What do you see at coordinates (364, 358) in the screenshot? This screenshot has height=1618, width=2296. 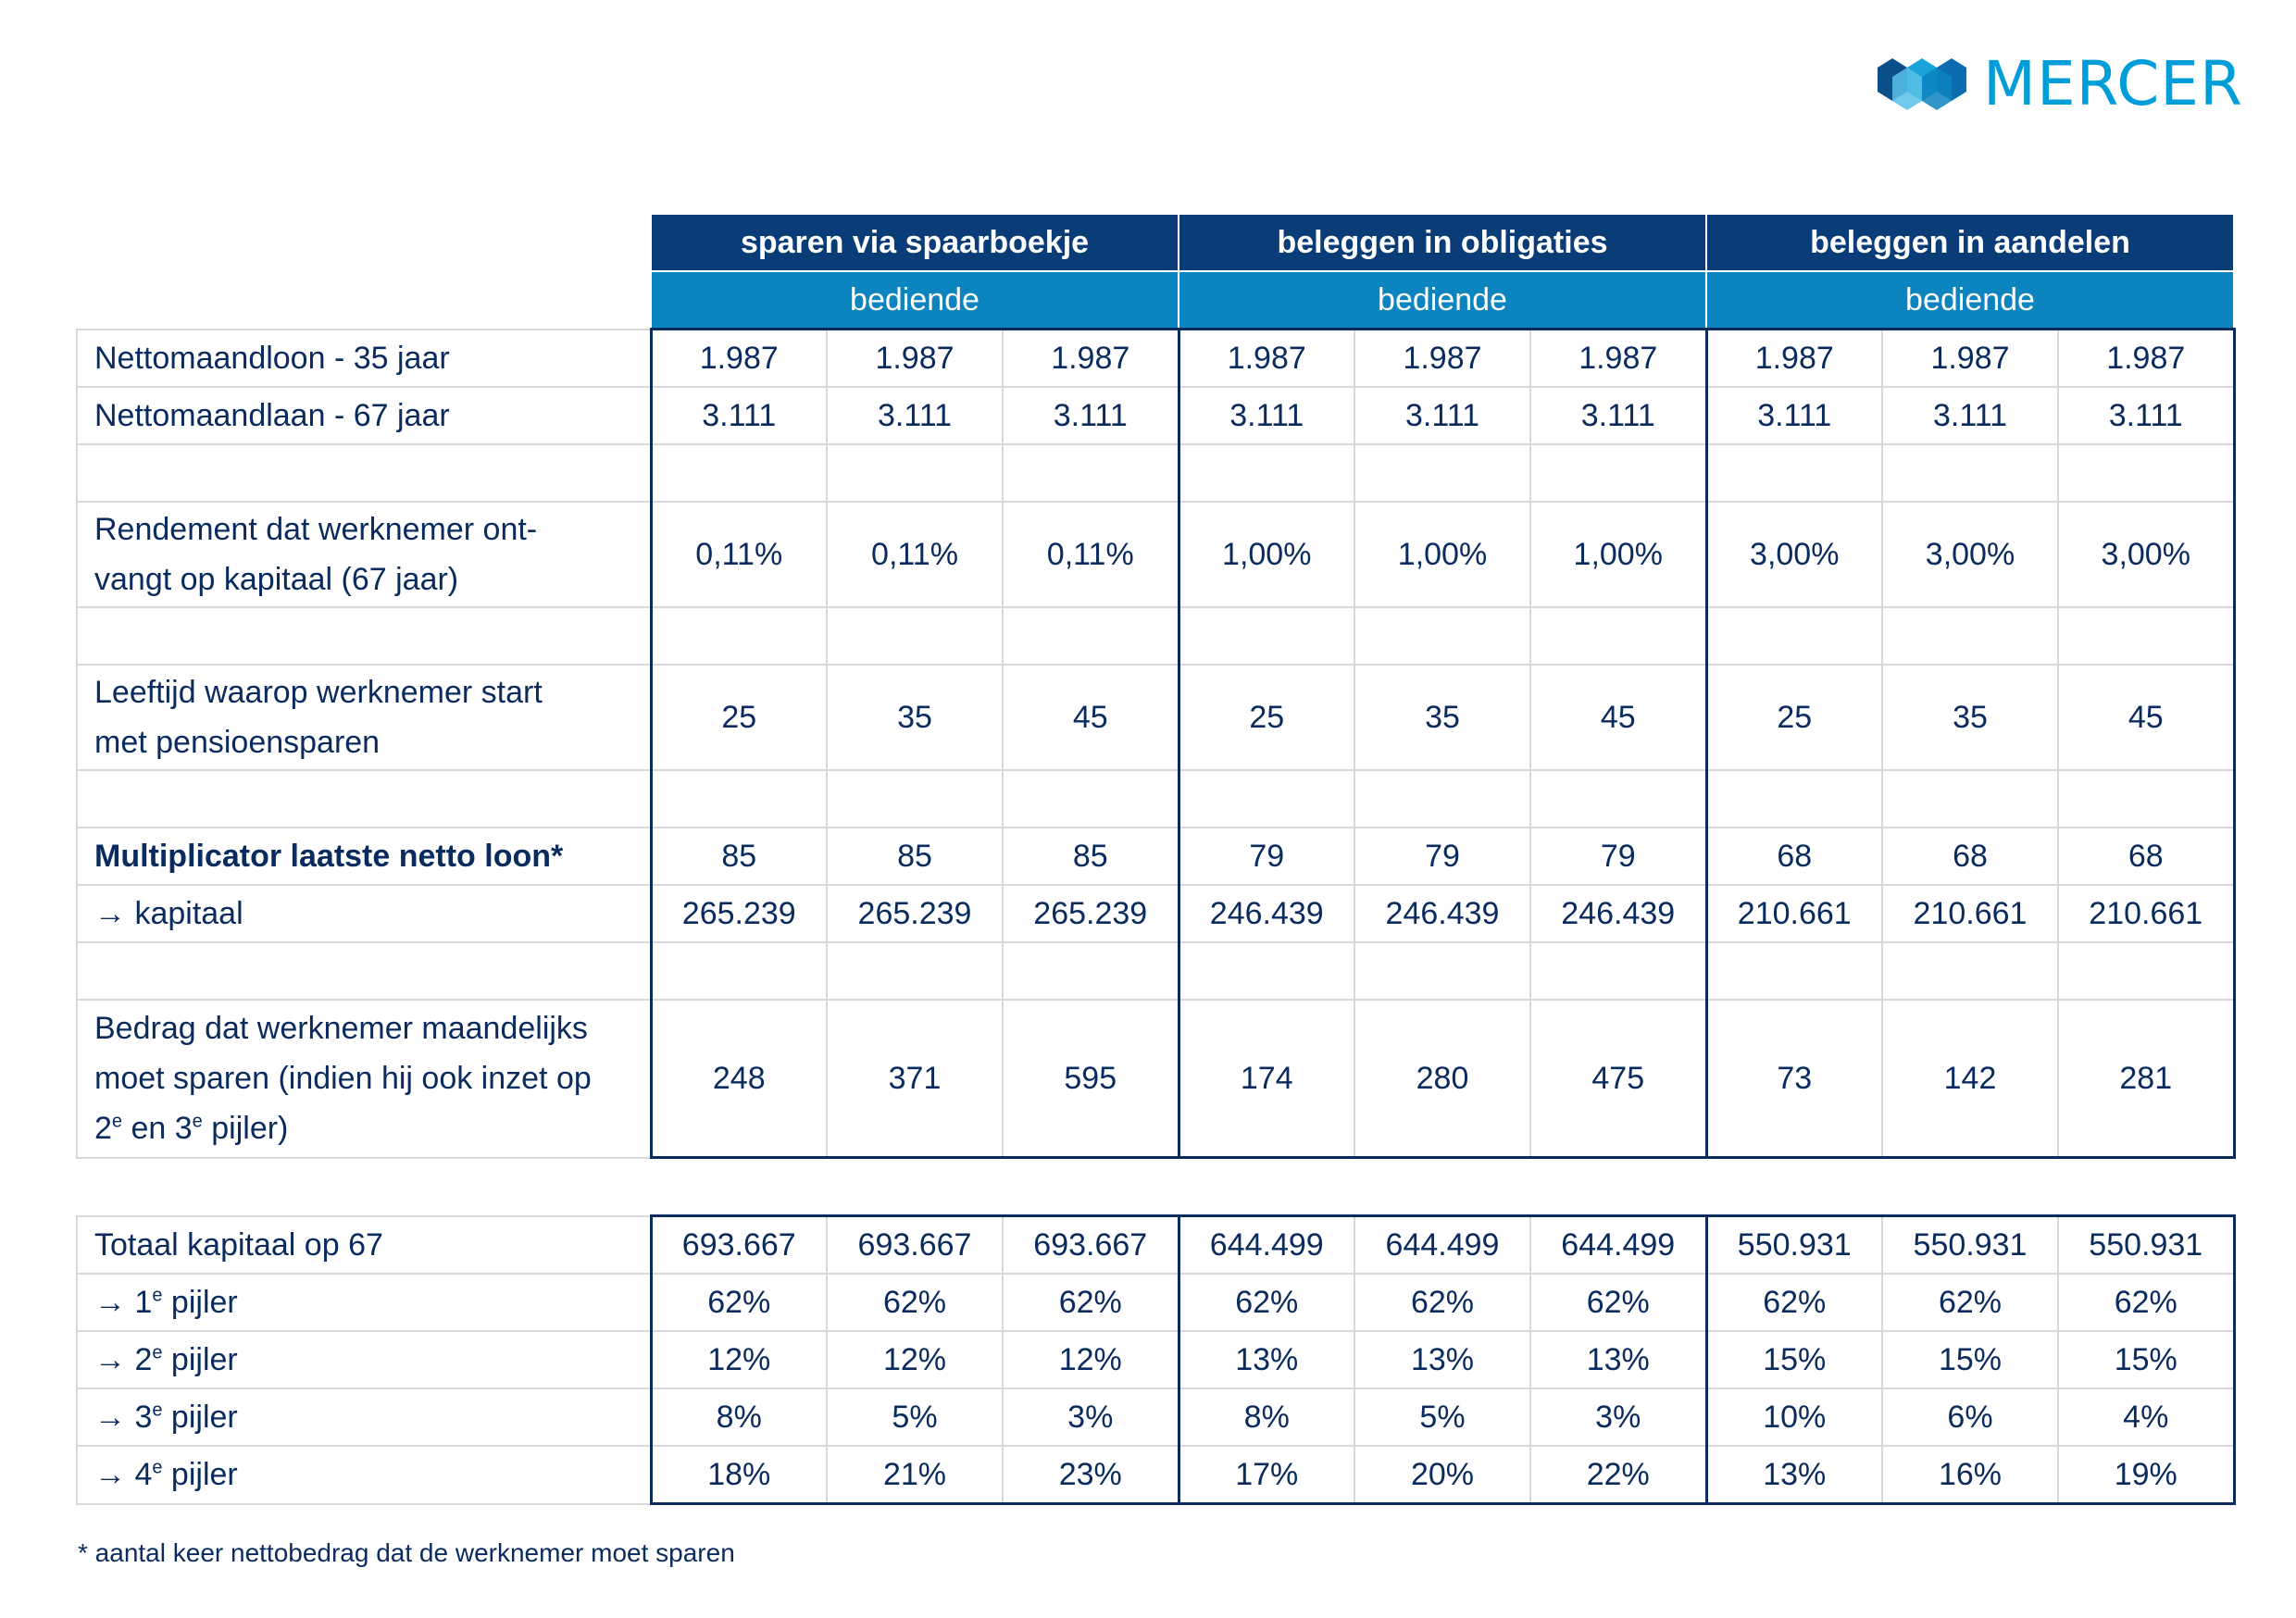 I see `row-label: Nettomaandloon - 35 jaar` at bounding box center [364, 358].